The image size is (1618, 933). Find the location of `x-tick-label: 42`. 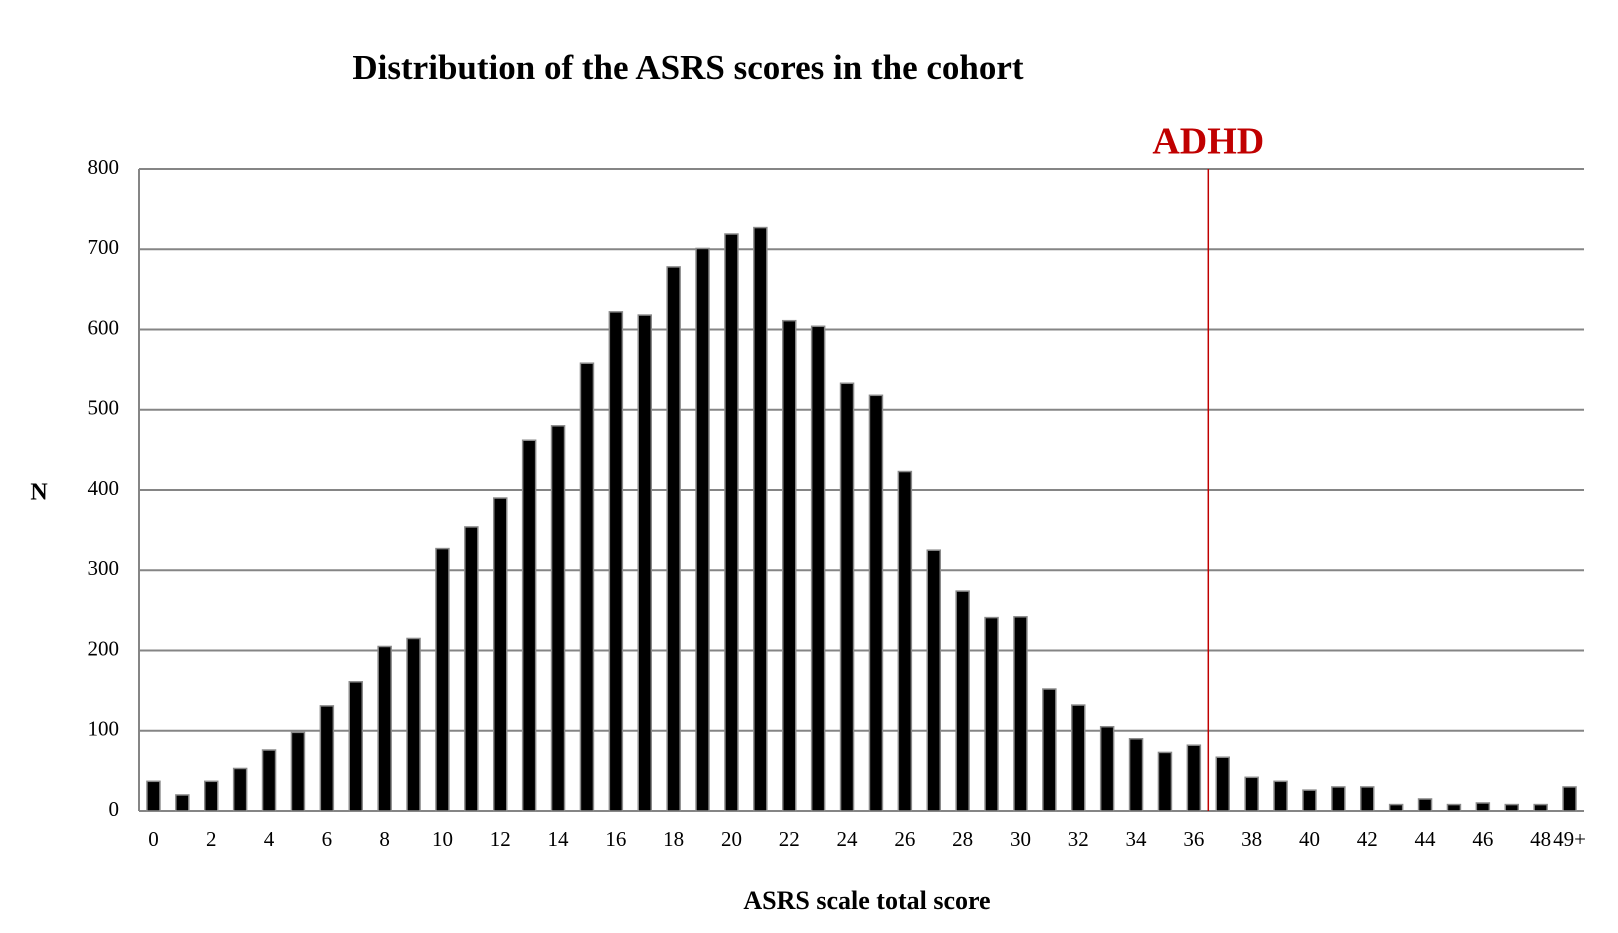

x-tick-label: 42 is located at coordinates (1367, 839).